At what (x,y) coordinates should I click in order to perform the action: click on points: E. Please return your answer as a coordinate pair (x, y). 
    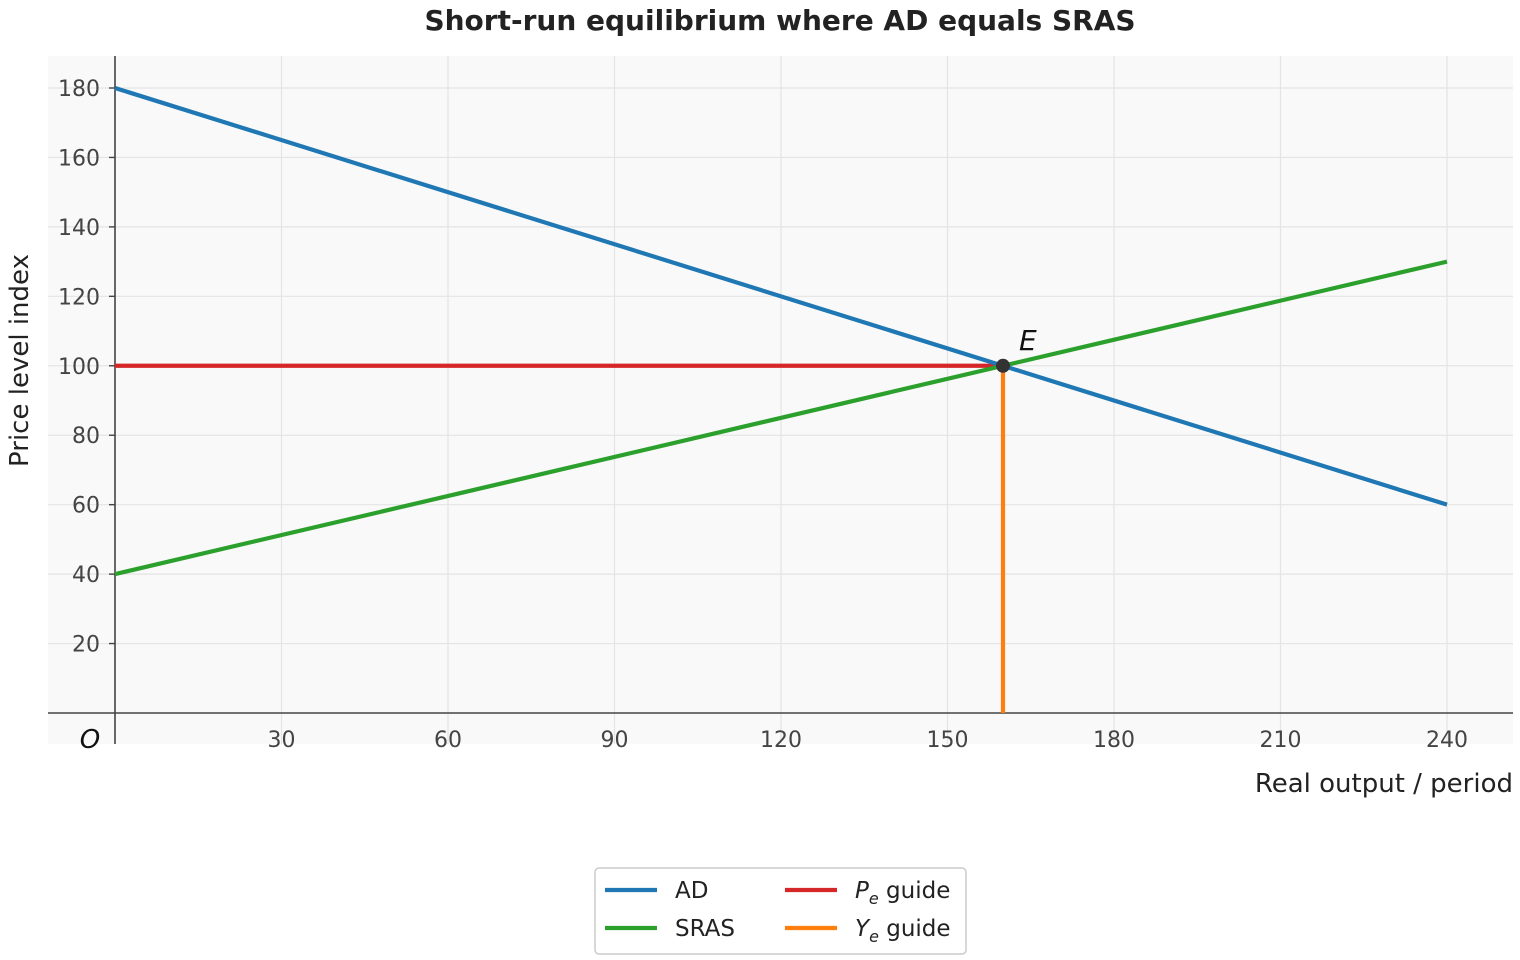
    Looking at the image, I should click on (1016, 348).